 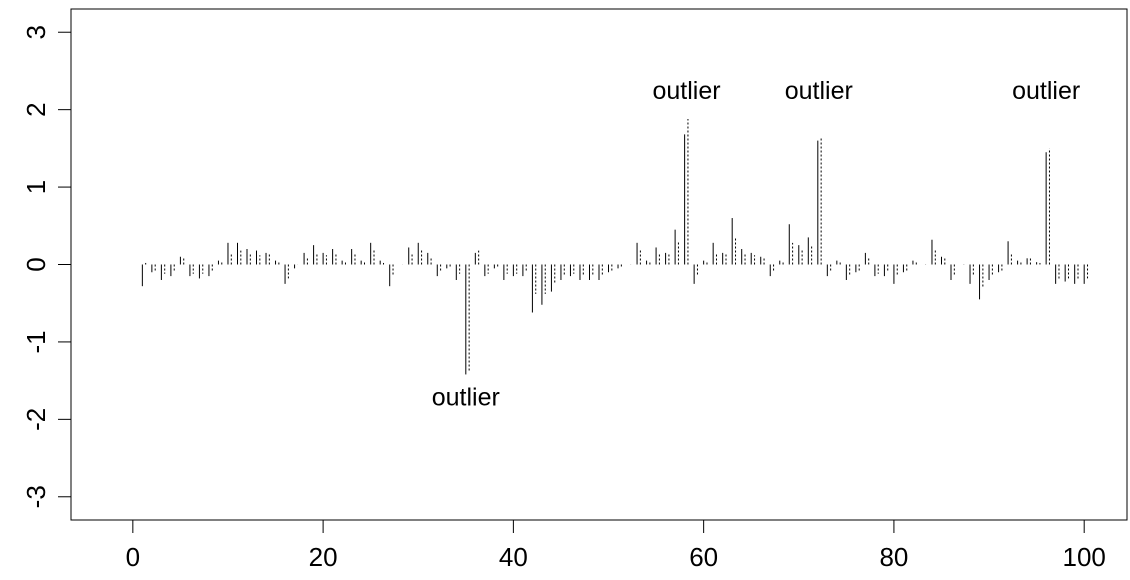 I want to click on x-axis: 0 20 40 60 80 100, so click(x=616, y=545).